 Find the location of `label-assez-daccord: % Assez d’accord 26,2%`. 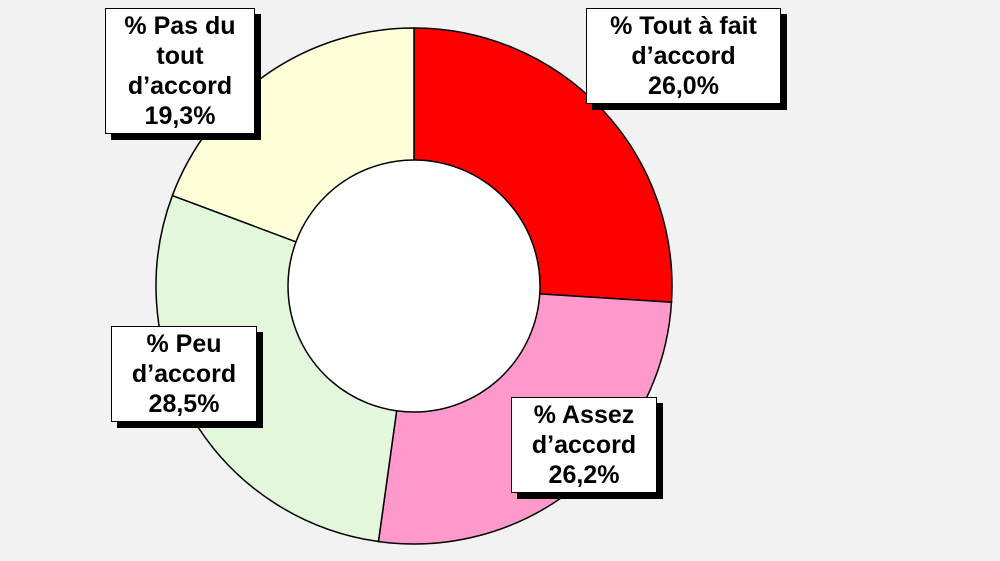

label-assez-daccord: % Assez d’accord 26,2% is located at coordinates (584, 445).